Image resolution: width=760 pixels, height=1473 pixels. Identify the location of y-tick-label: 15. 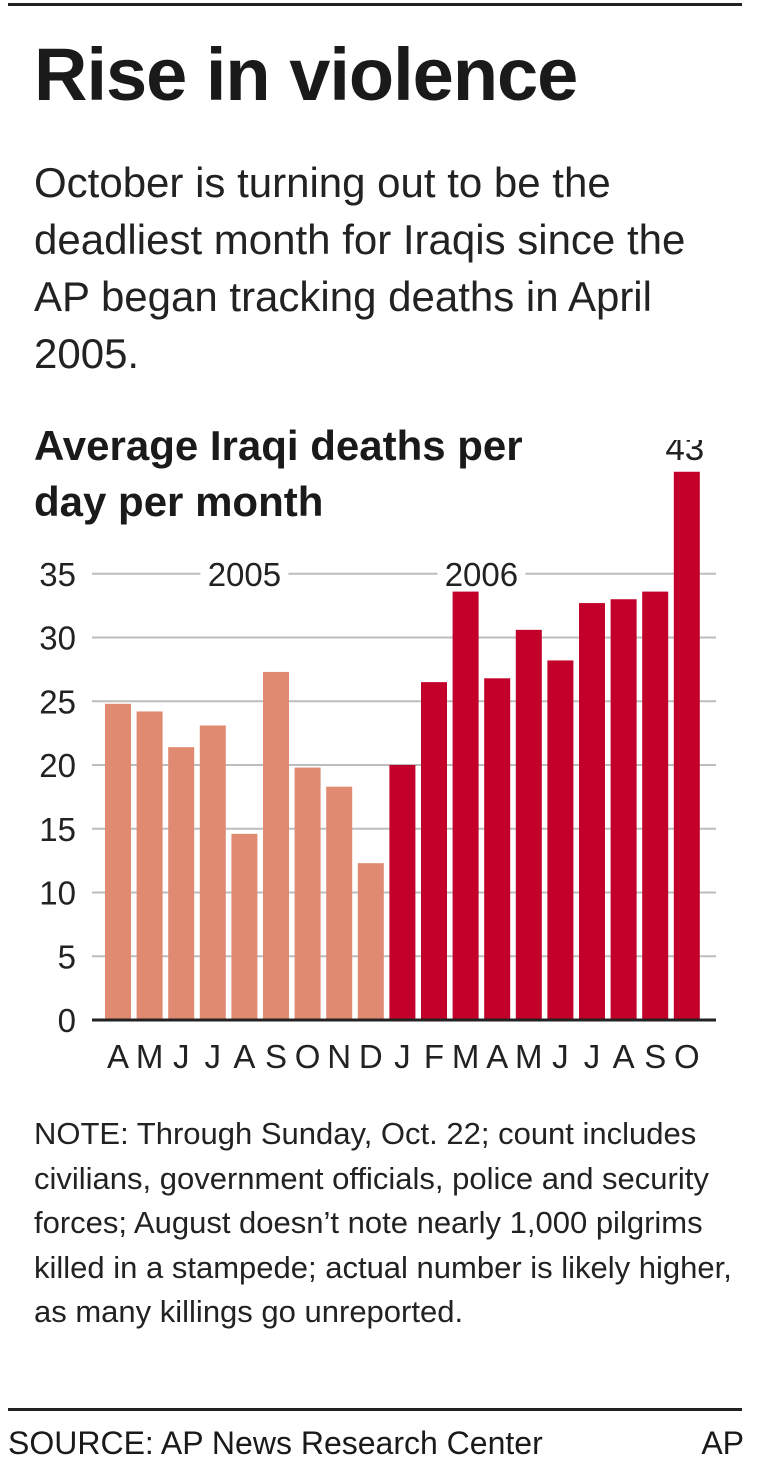
(57, 829).